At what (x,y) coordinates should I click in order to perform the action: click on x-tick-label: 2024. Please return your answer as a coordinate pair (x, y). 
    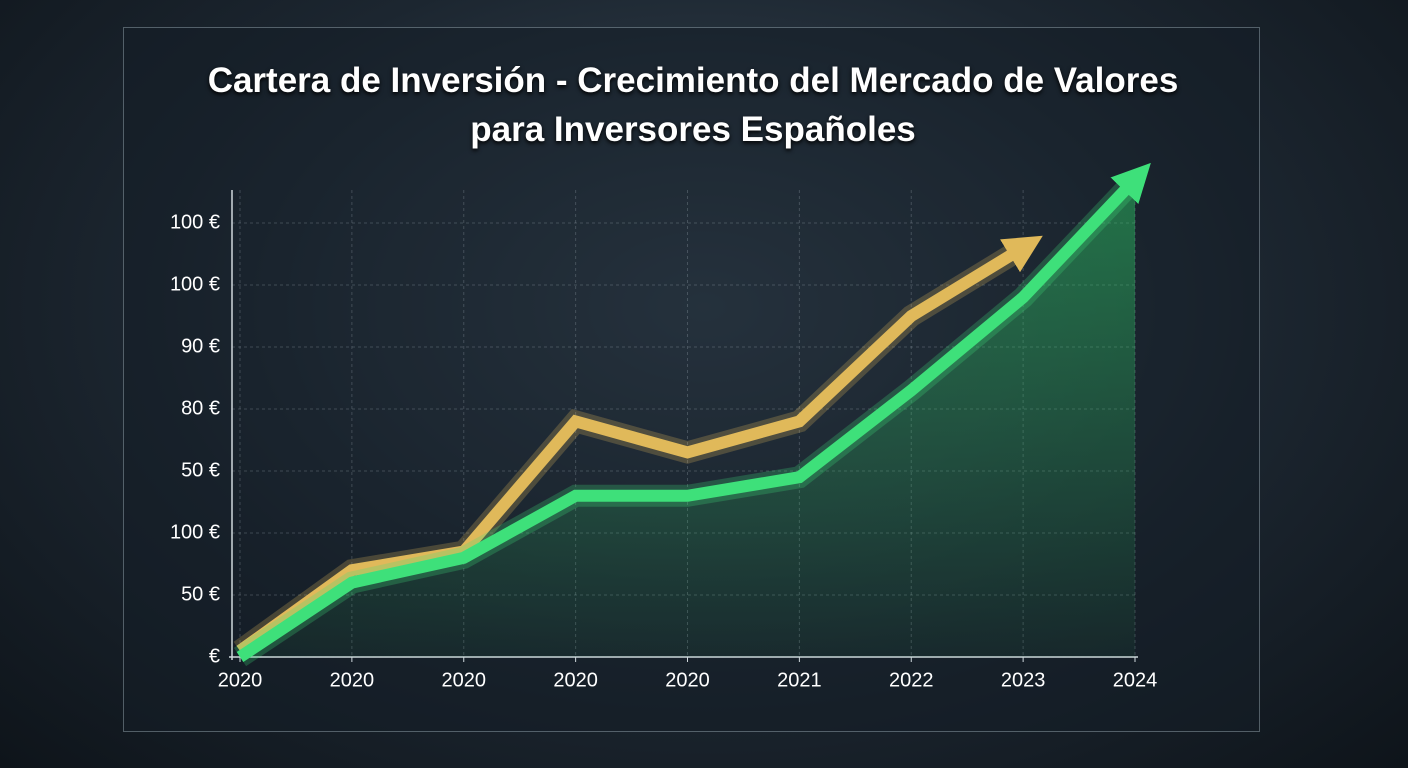
    Looking at the image, I should click on (1135, 680).